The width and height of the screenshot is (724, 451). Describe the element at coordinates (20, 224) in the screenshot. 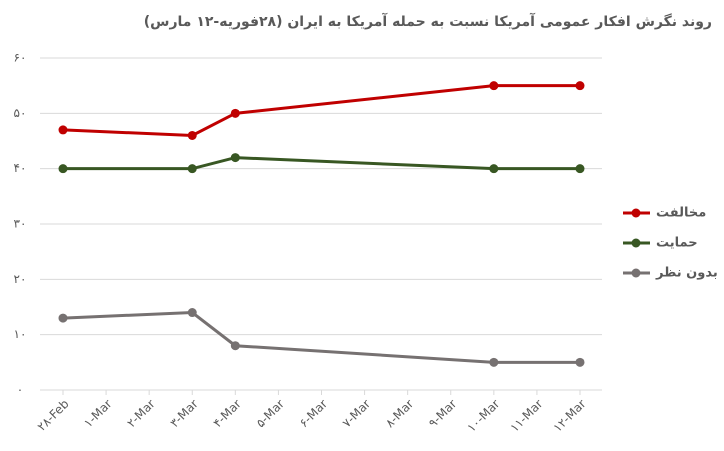

I see `y-tick-label: ۳۰` at that location.